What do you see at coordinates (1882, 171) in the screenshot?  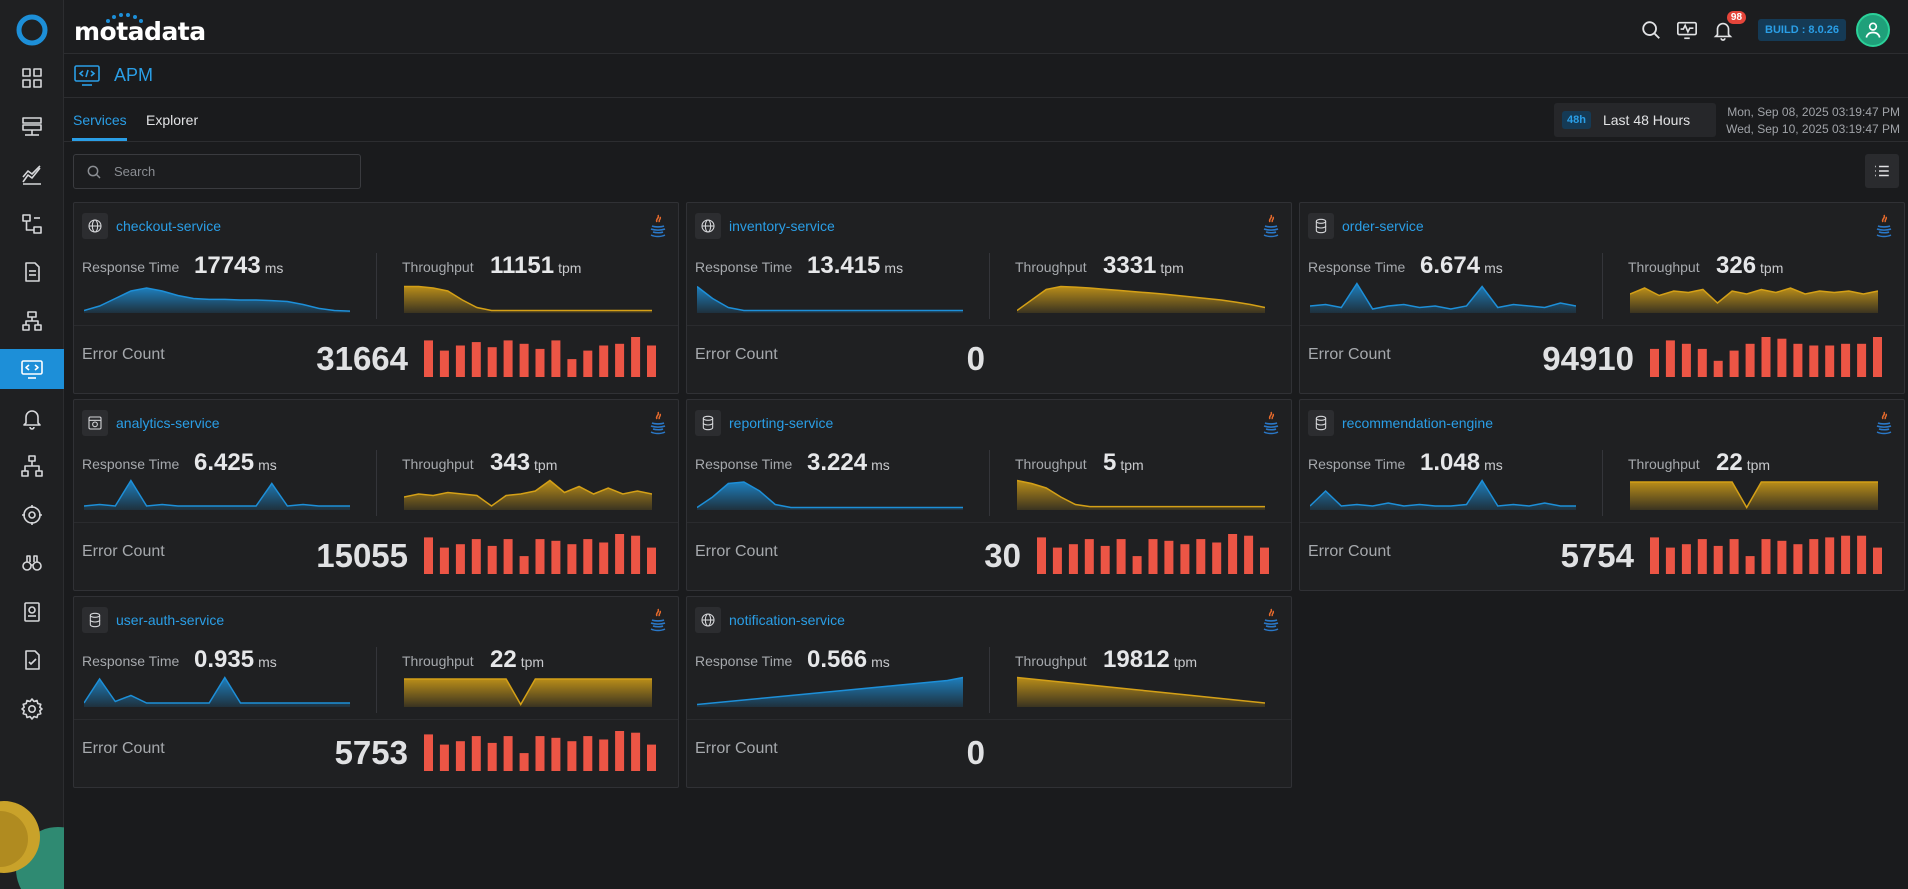 I see `list-view-button` at bounding box center [1882, 171].